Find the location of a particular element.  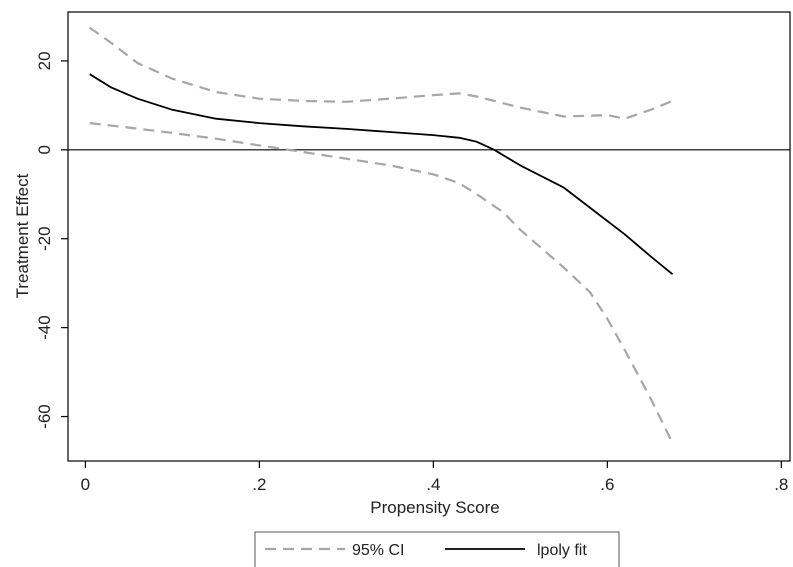

x-axis-title: Propensity Score is located at coordinates (434, 507).